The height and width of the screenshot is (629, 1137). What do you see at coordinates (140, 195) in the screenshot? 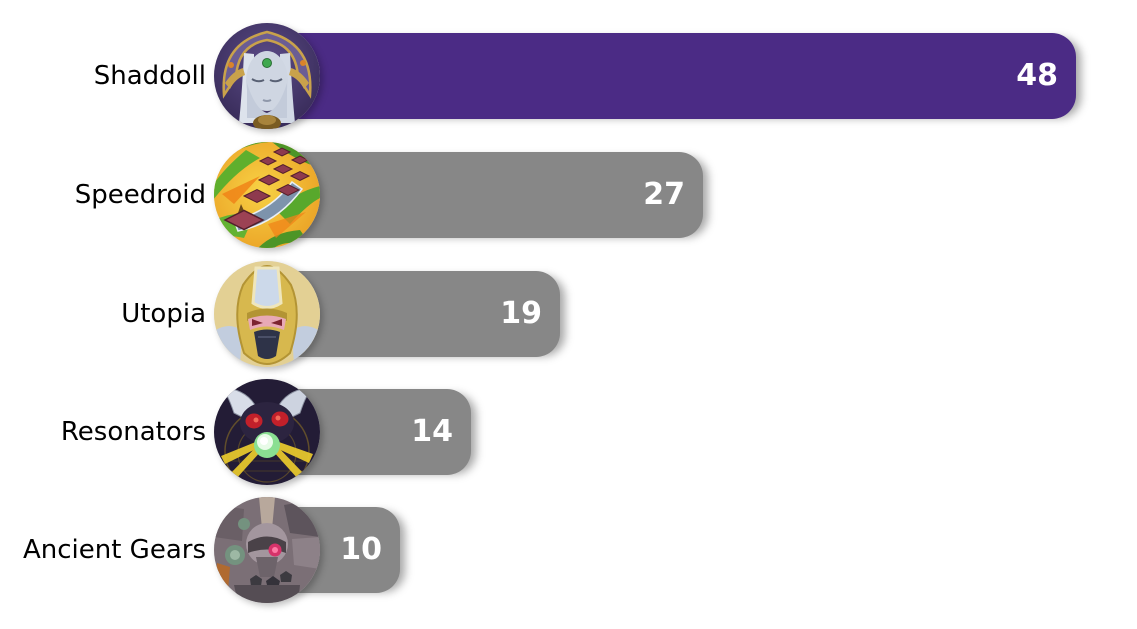
I see `category-label-speedroid: Speedroid` at bounding box center [140, 195].